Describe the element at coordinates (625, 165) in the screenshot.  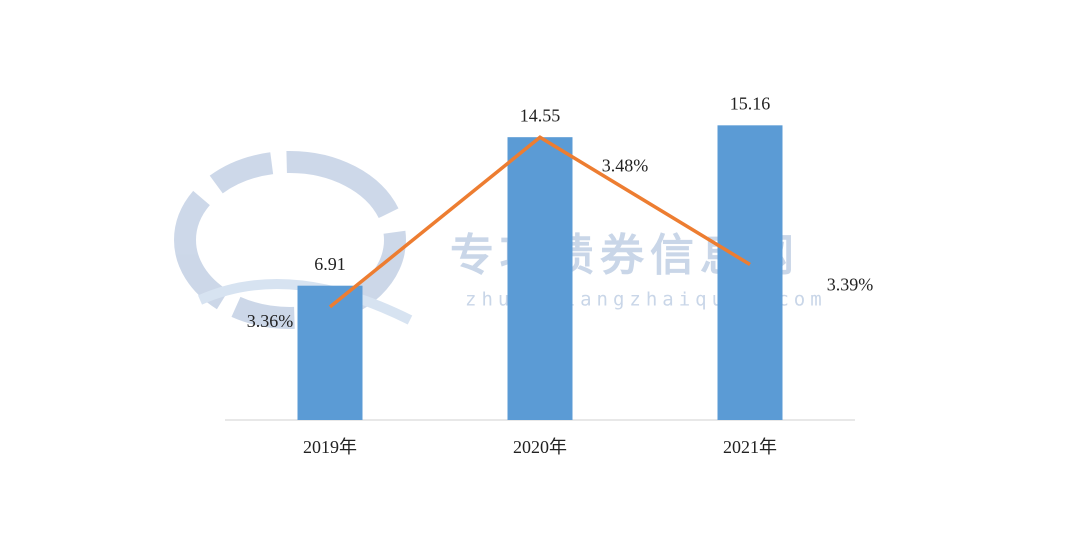
I see `line-value-label: 3.48%` at that location.